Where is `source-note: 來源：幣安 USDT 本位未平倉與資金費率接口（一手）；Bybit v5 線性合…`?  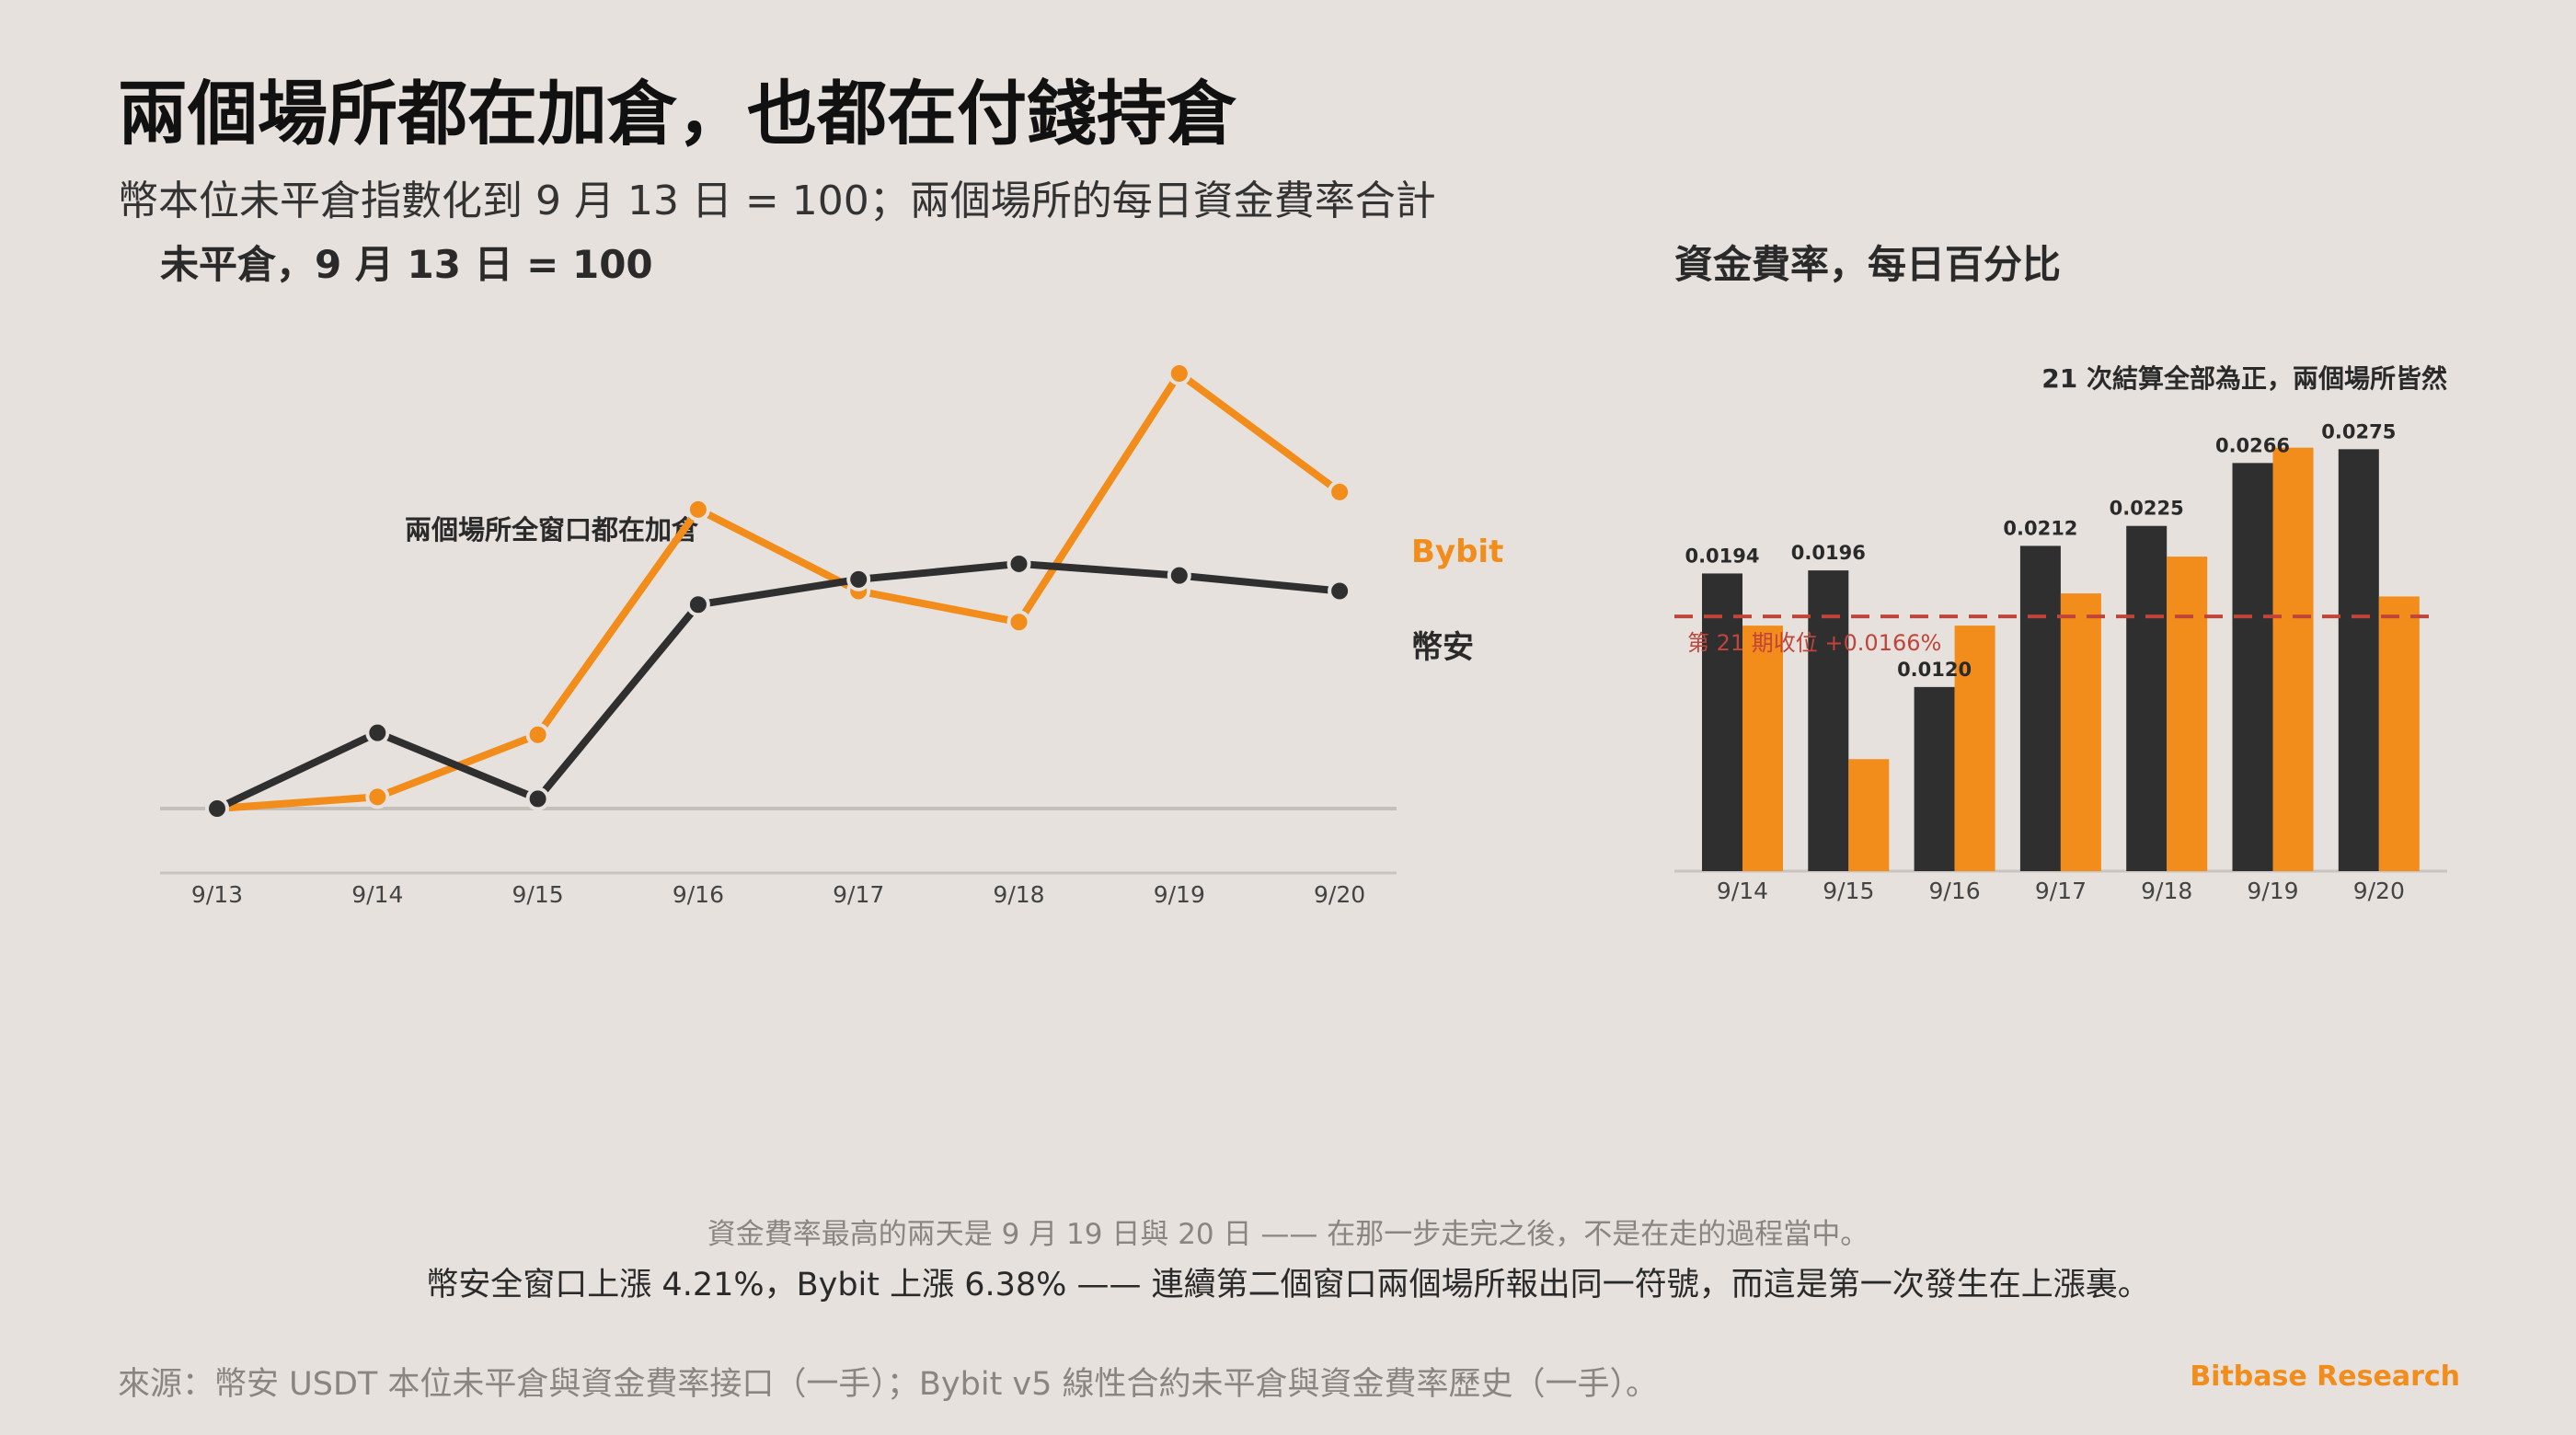 source-note: 來源：幣安 USDT 本位未平倉與資金費率接口（一手）；Bybit v5 線性合… is located at coordinates (888, 1384).